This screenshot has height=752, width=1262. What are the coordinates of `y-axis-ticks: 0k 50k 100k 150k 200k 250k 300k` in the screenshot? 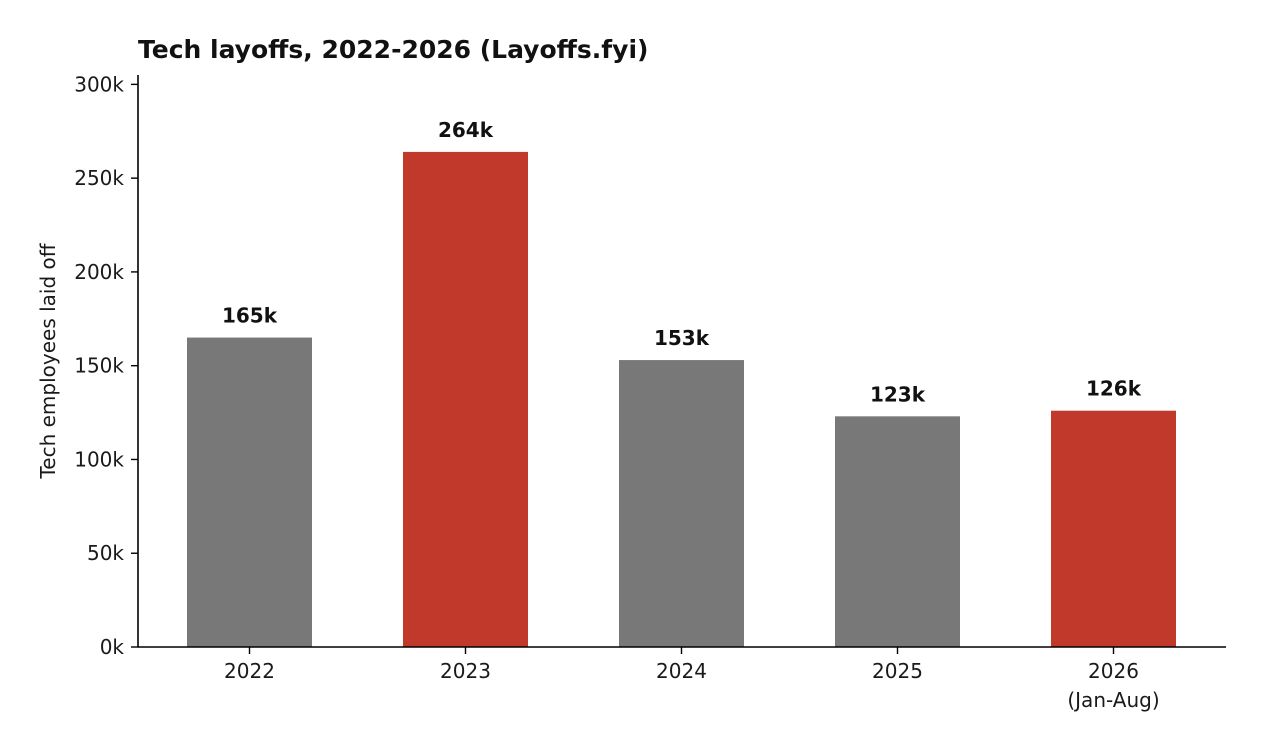 It's located at (106, 365).